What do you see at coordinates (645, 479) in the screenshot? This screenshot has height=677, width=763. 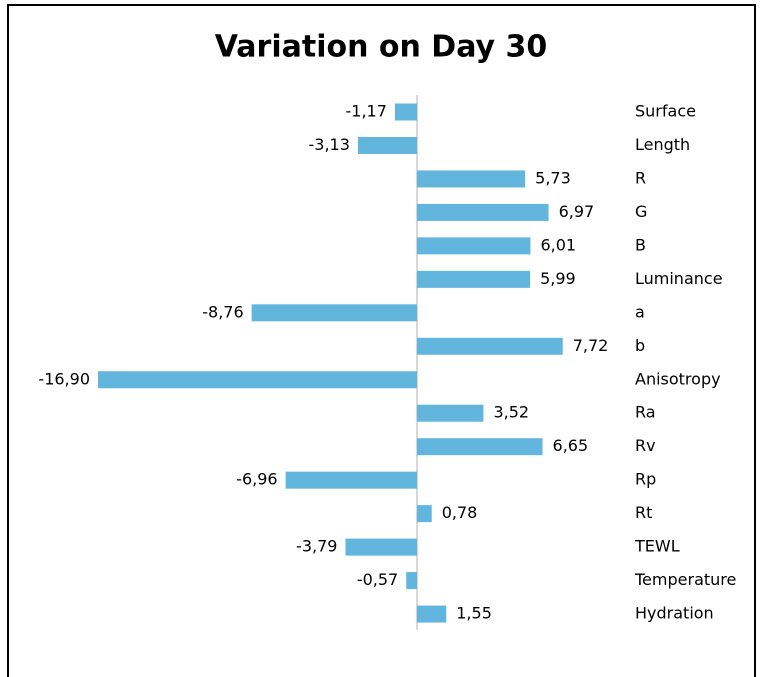 I see `category-label: Rp` at bounding box center [645, 479].